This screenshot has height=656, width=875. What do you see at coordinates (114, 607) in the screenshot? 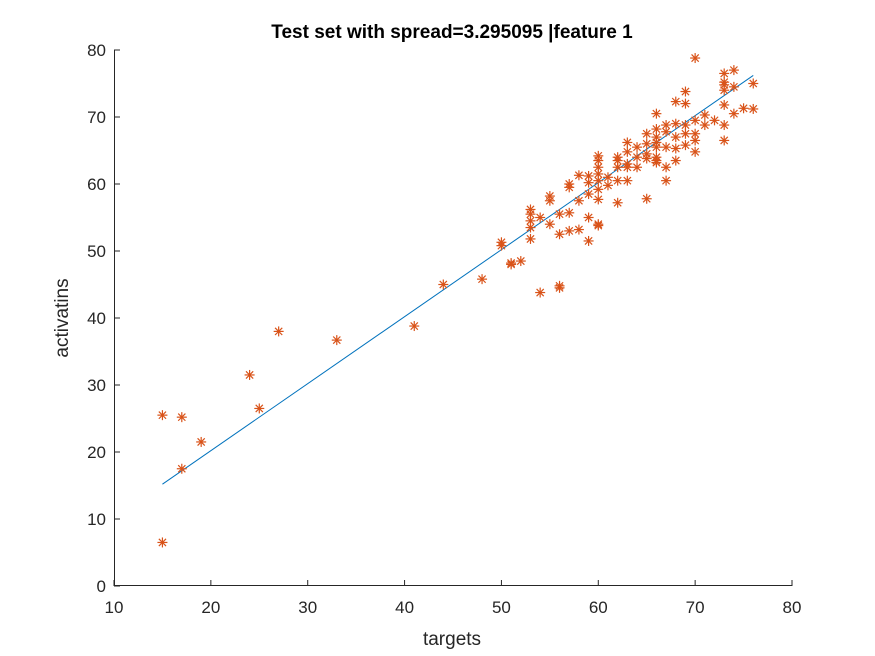
I see `x-tick-label: 10` at bounding box center [114, 607].